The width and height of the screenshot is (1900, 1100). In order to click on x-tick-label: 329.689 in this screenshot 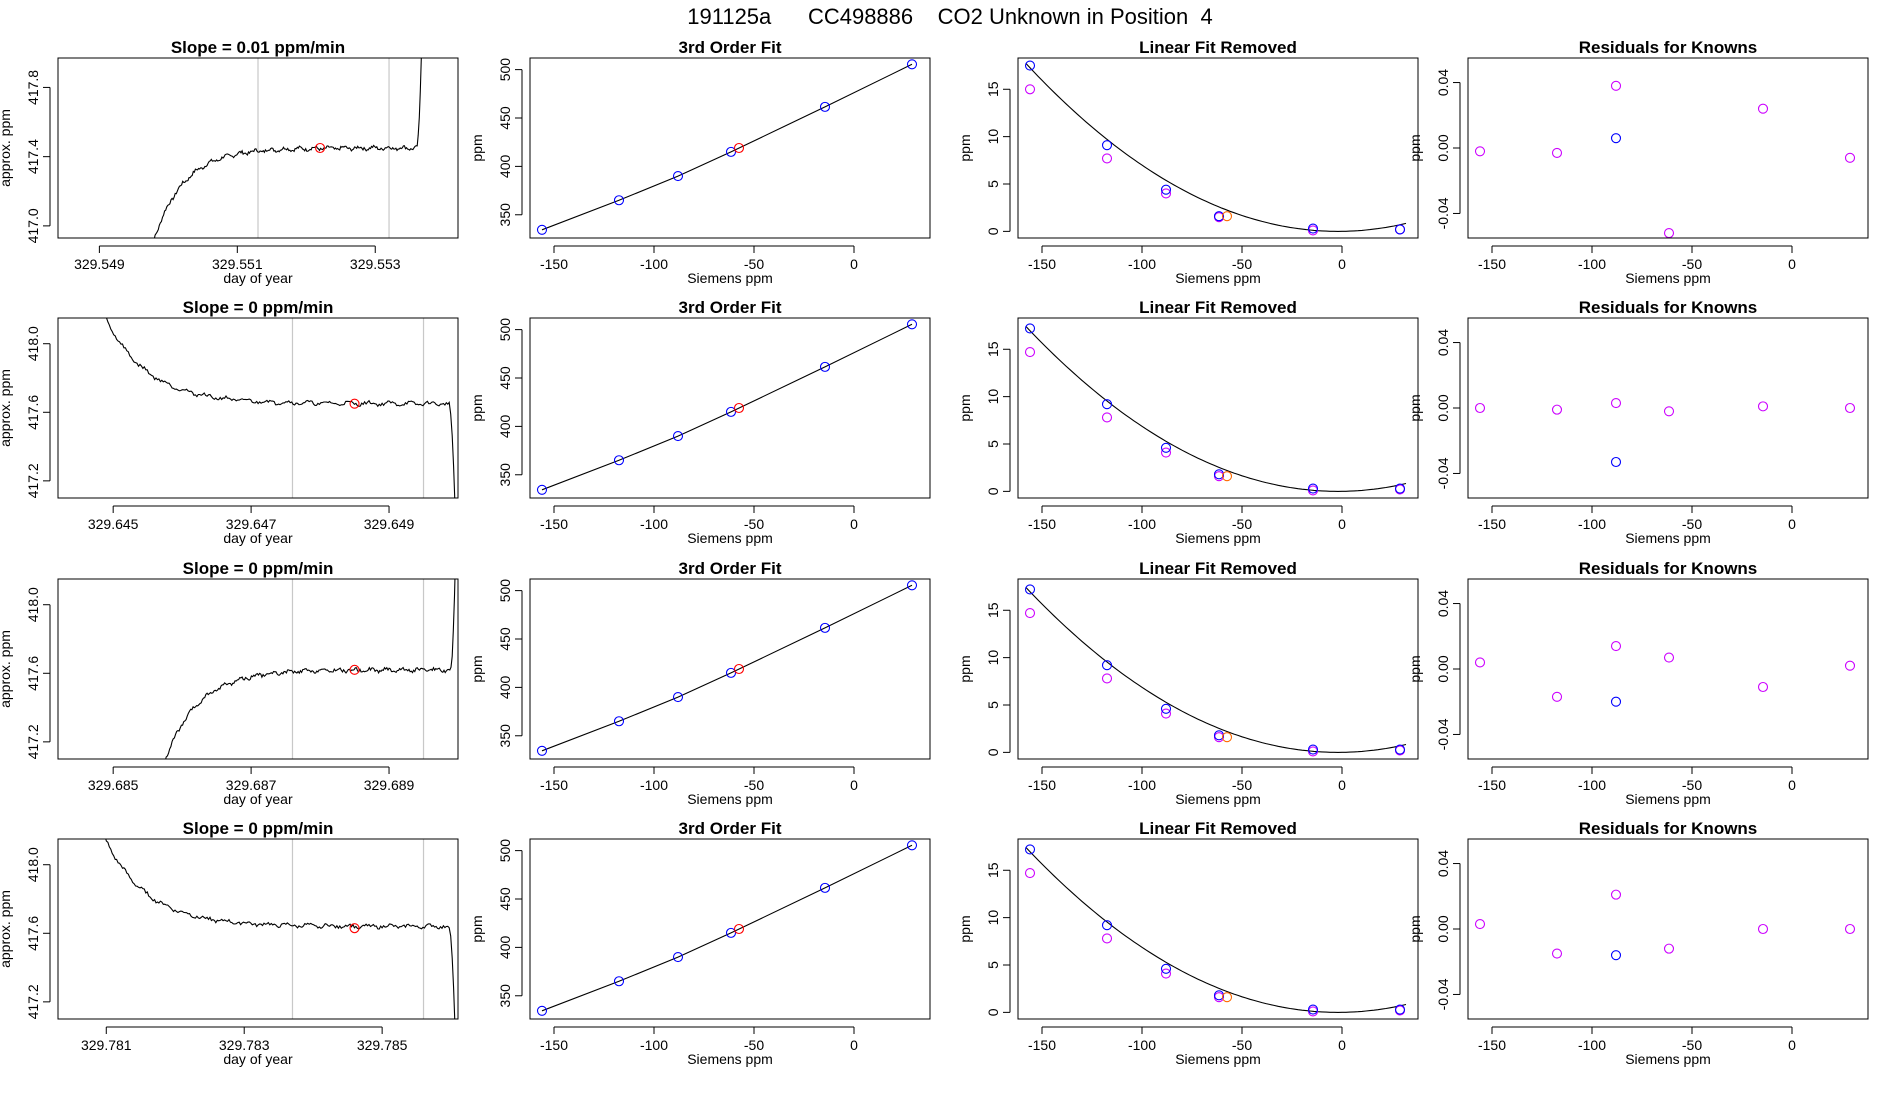, I will do `click(389, 785)`.